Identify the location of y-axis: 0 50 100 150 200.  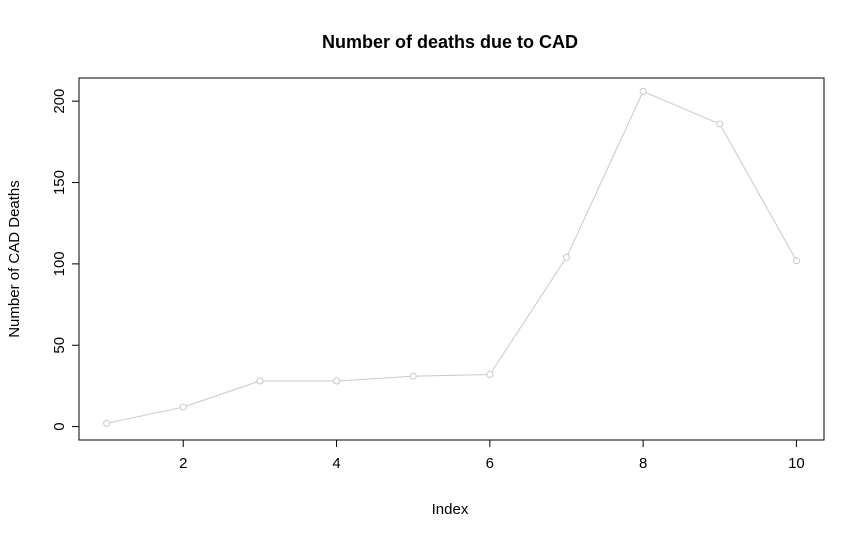
(65, 260).